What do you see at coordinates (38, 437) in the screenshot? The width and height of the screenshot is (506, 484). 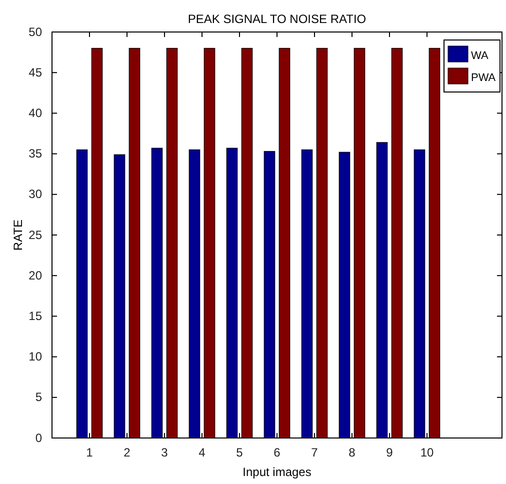 I see `y-tick-label: 0` at bounding box center [38, 437].